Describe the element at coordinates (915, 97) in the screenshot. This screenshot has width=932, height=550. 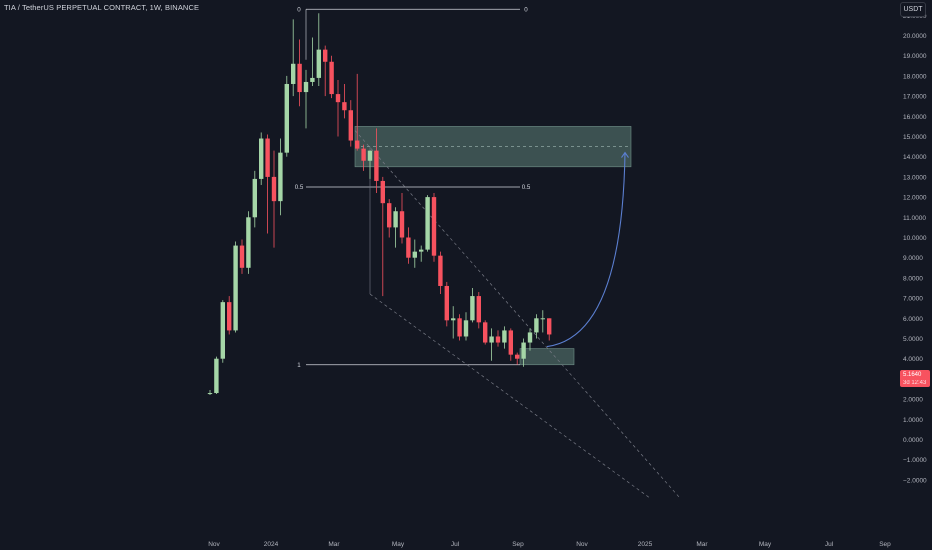
I see `y-tick-label: 17.0000` at that location.